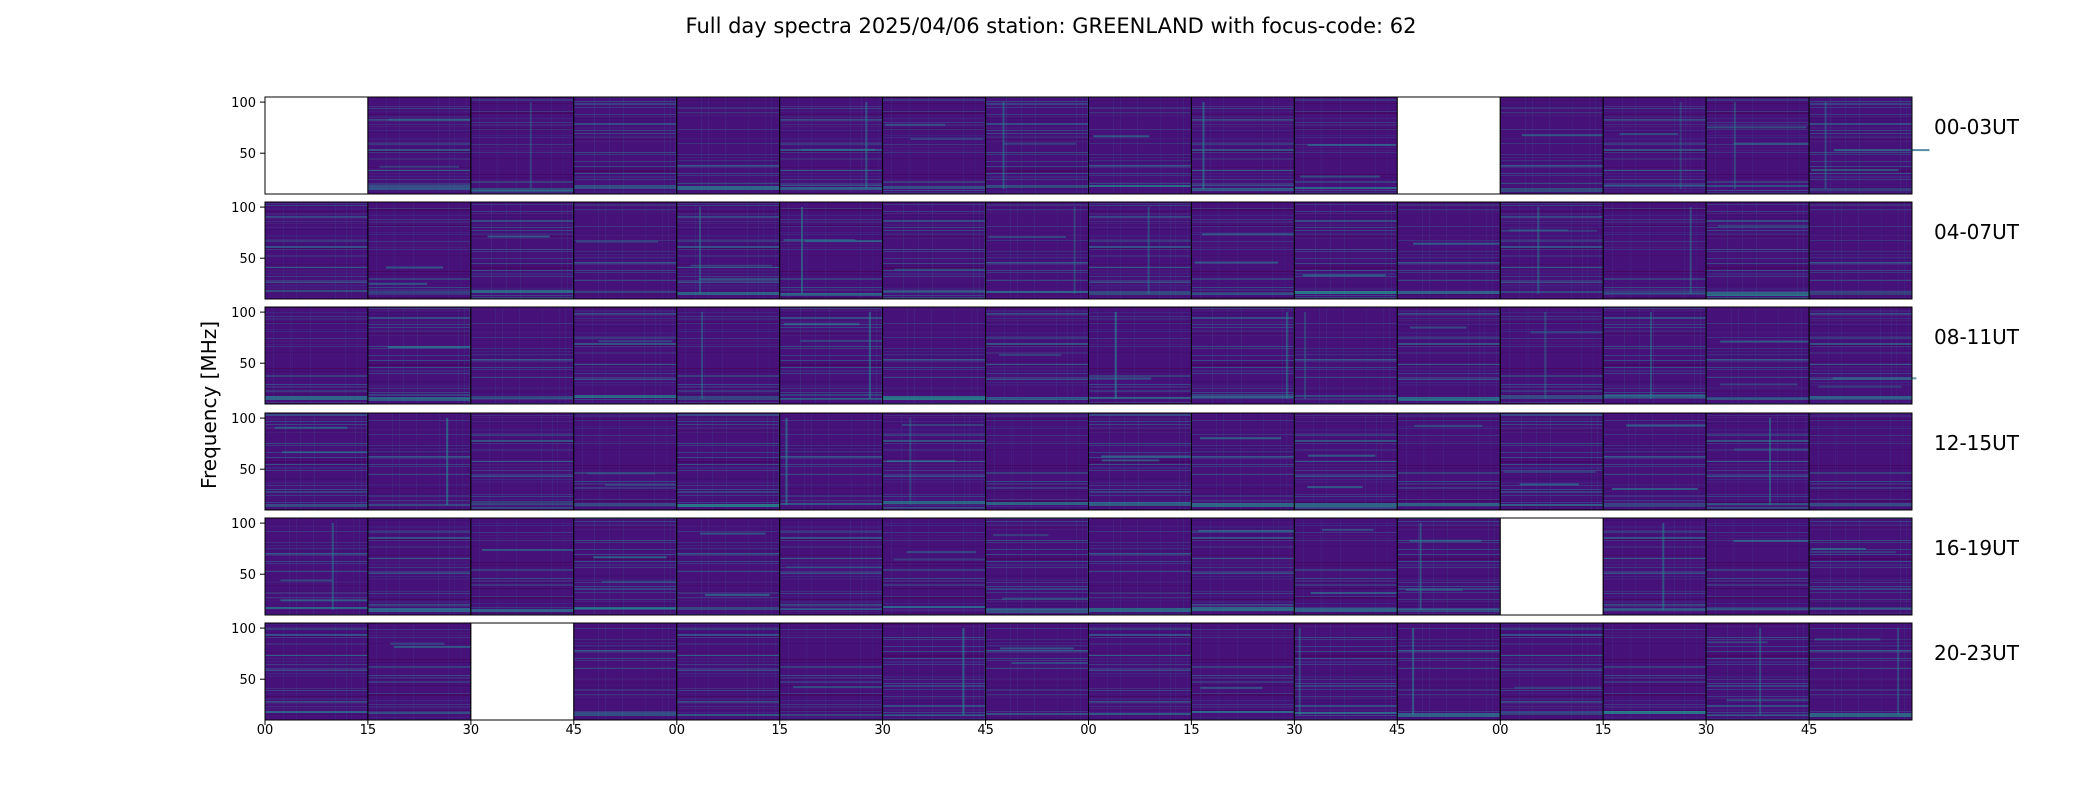 This screenshot has width=2100, height=800. What do you see at coordinates (677, 730) in the screenshot?
I see `x-tick-label: 00` at bounding box center [677, 730].